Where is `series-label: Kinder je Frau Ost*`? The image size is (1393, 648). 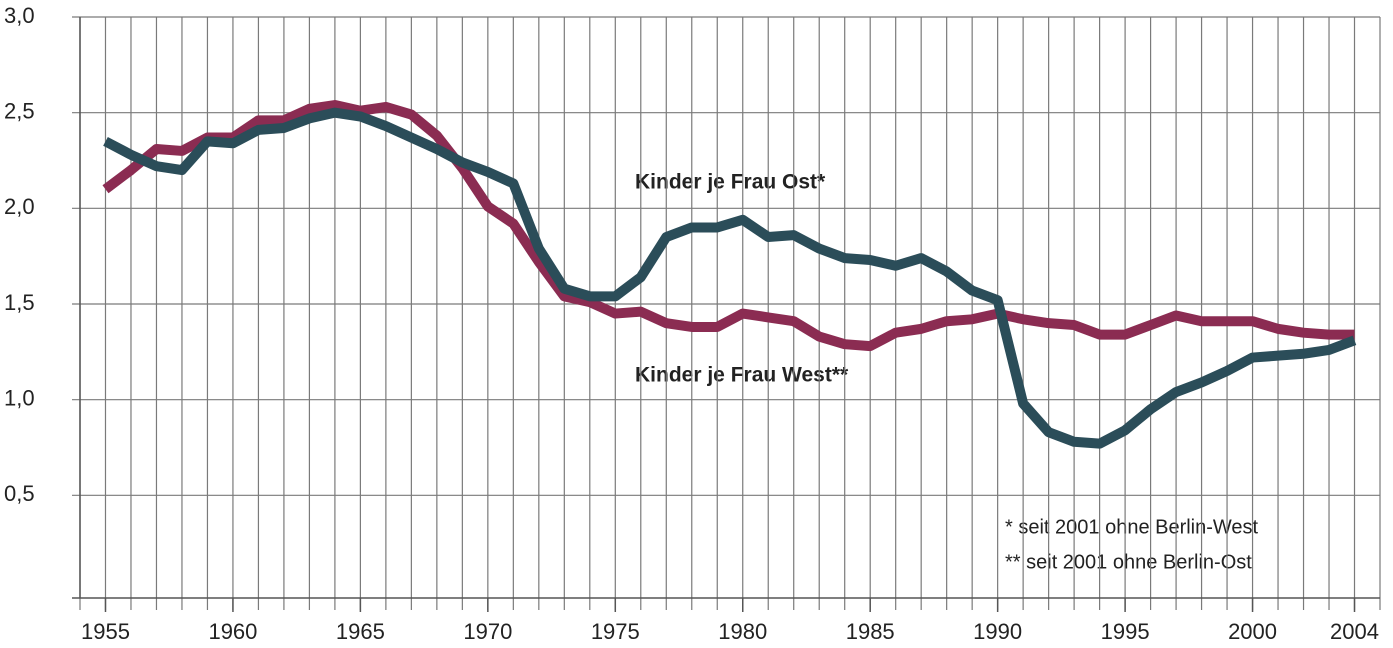
series-label: Kinder je Frau Ost* is located at coordinates (730, 182).